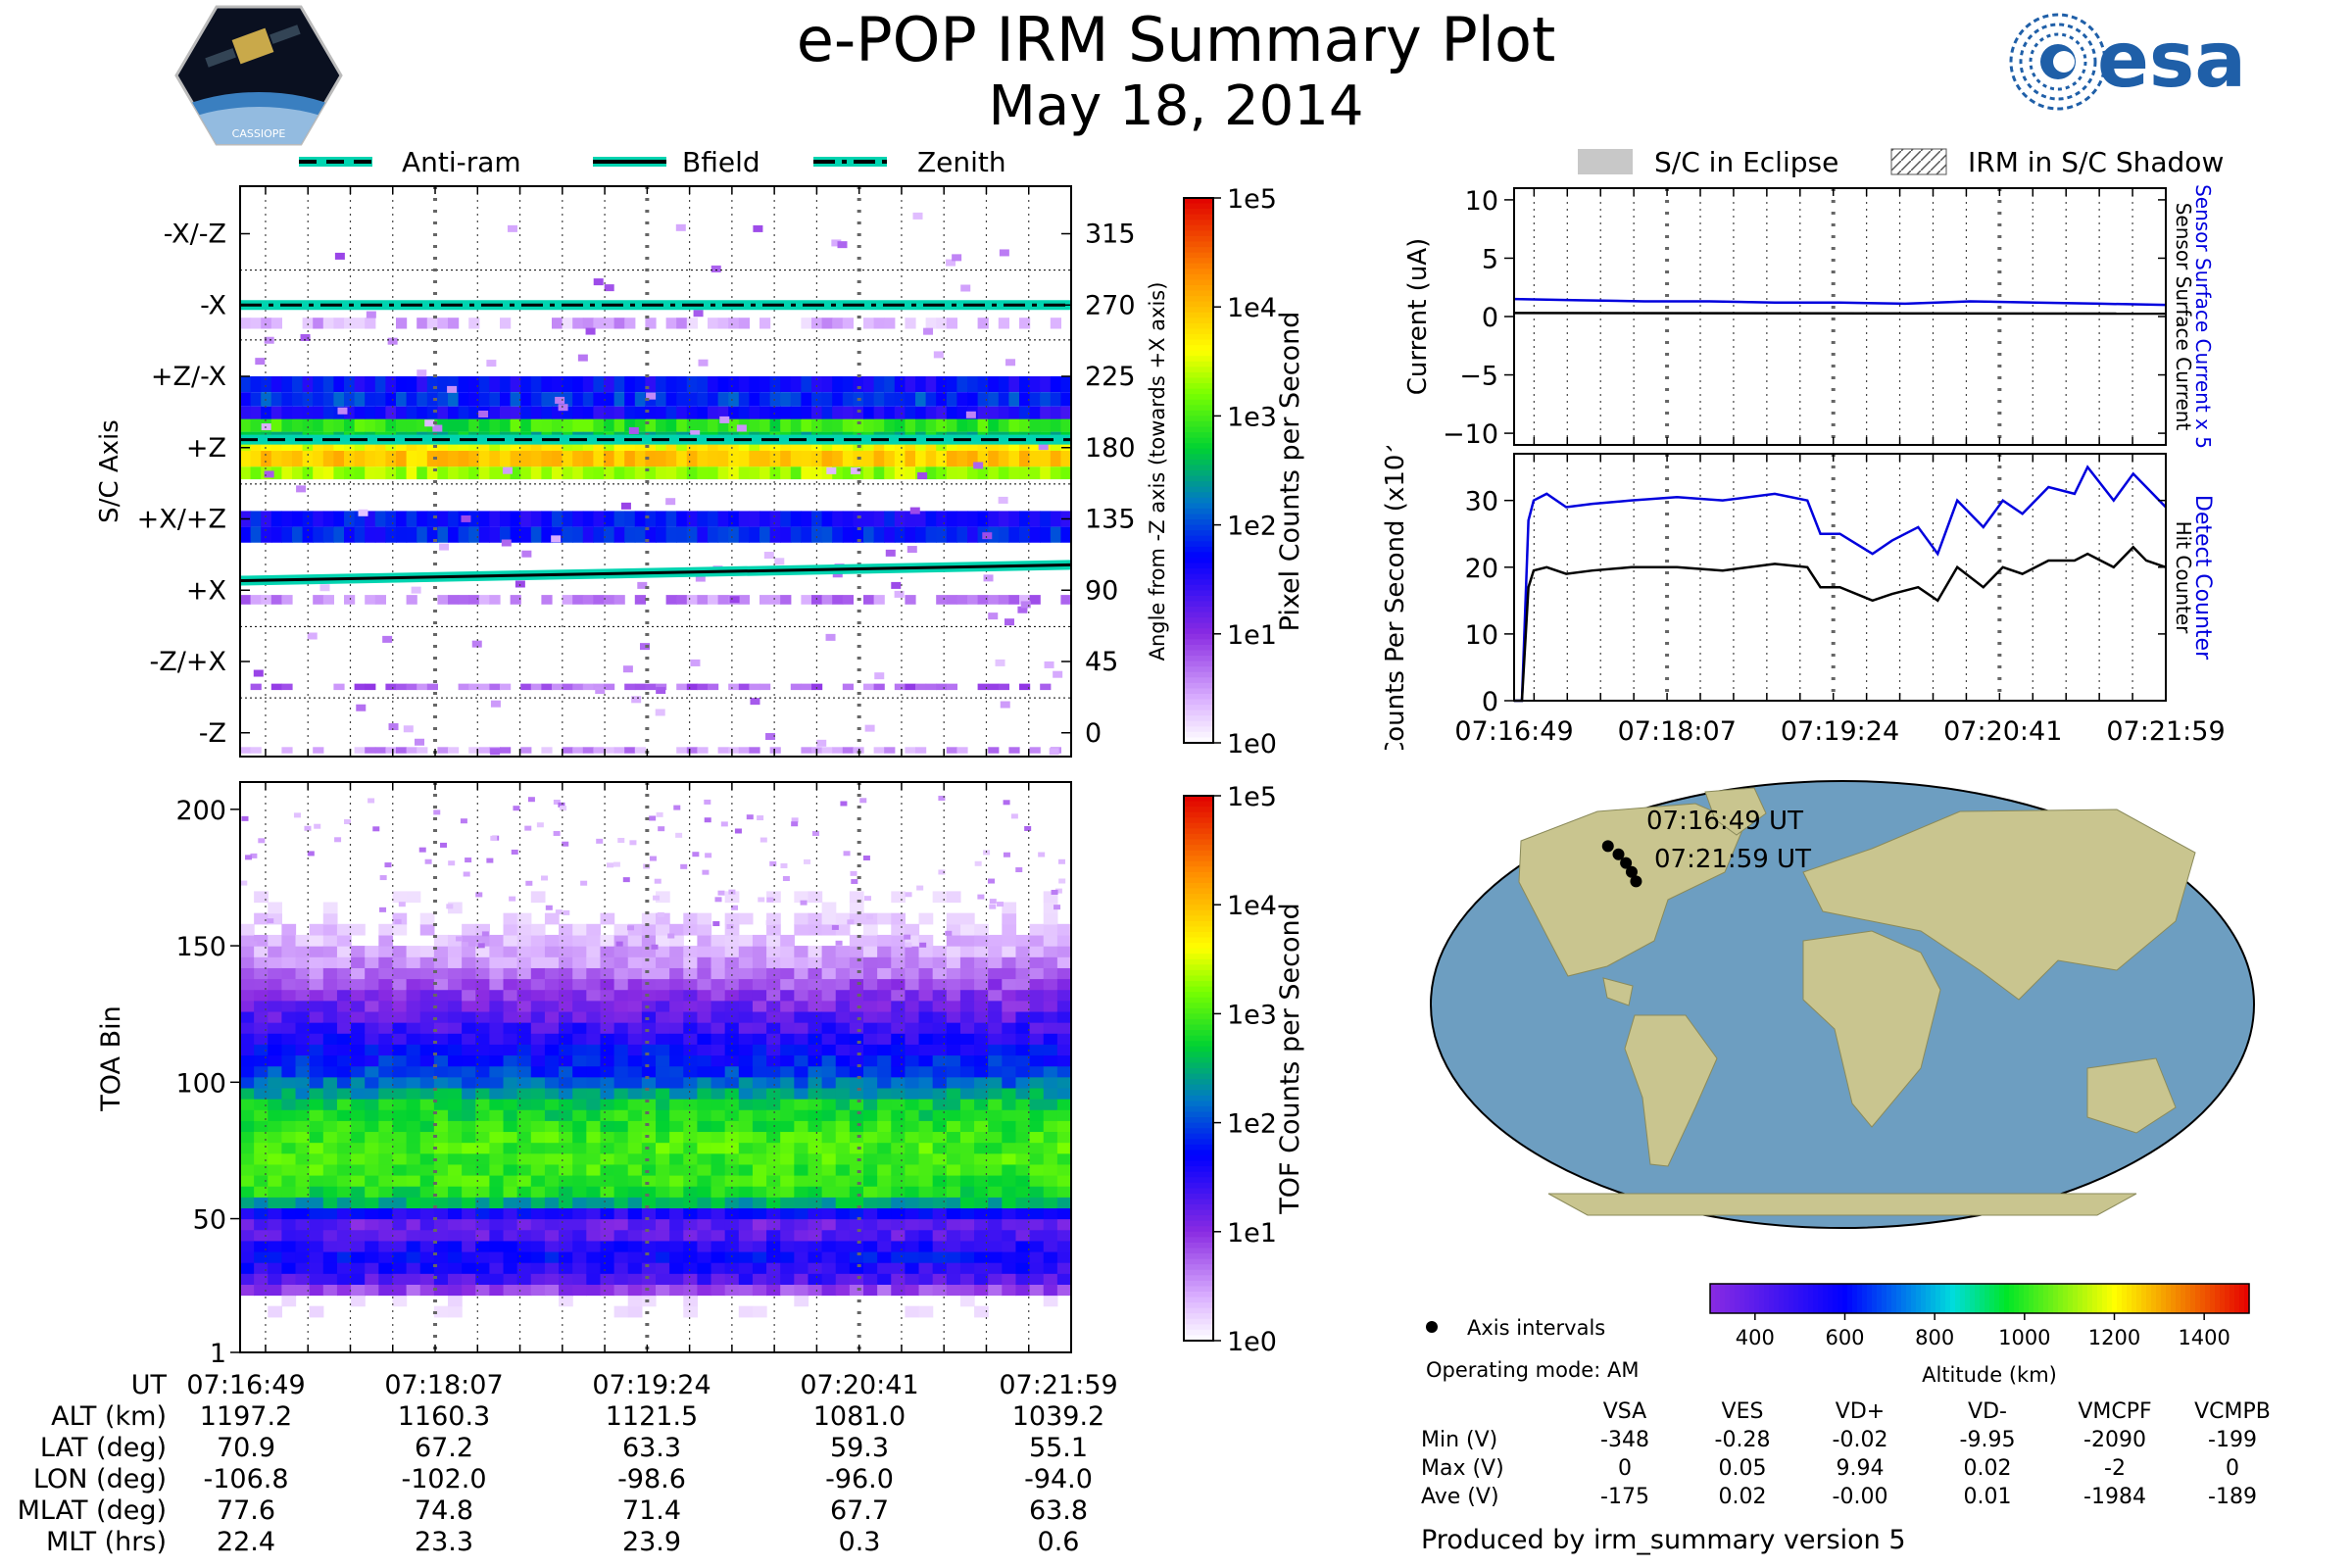  Describe the element at coordinates (1110, 305) in the screenshot. I see `y2-tick-label: 270` at that location.